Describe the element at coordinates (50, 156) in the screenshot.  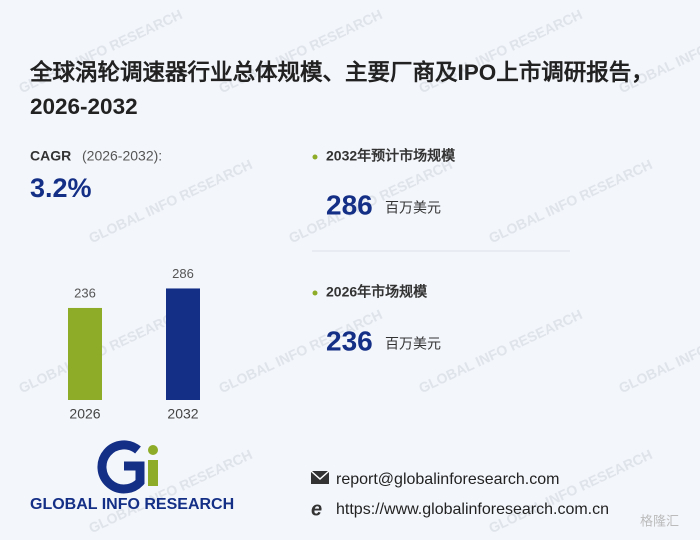
I see `cagr-label: CAGR` at that location.